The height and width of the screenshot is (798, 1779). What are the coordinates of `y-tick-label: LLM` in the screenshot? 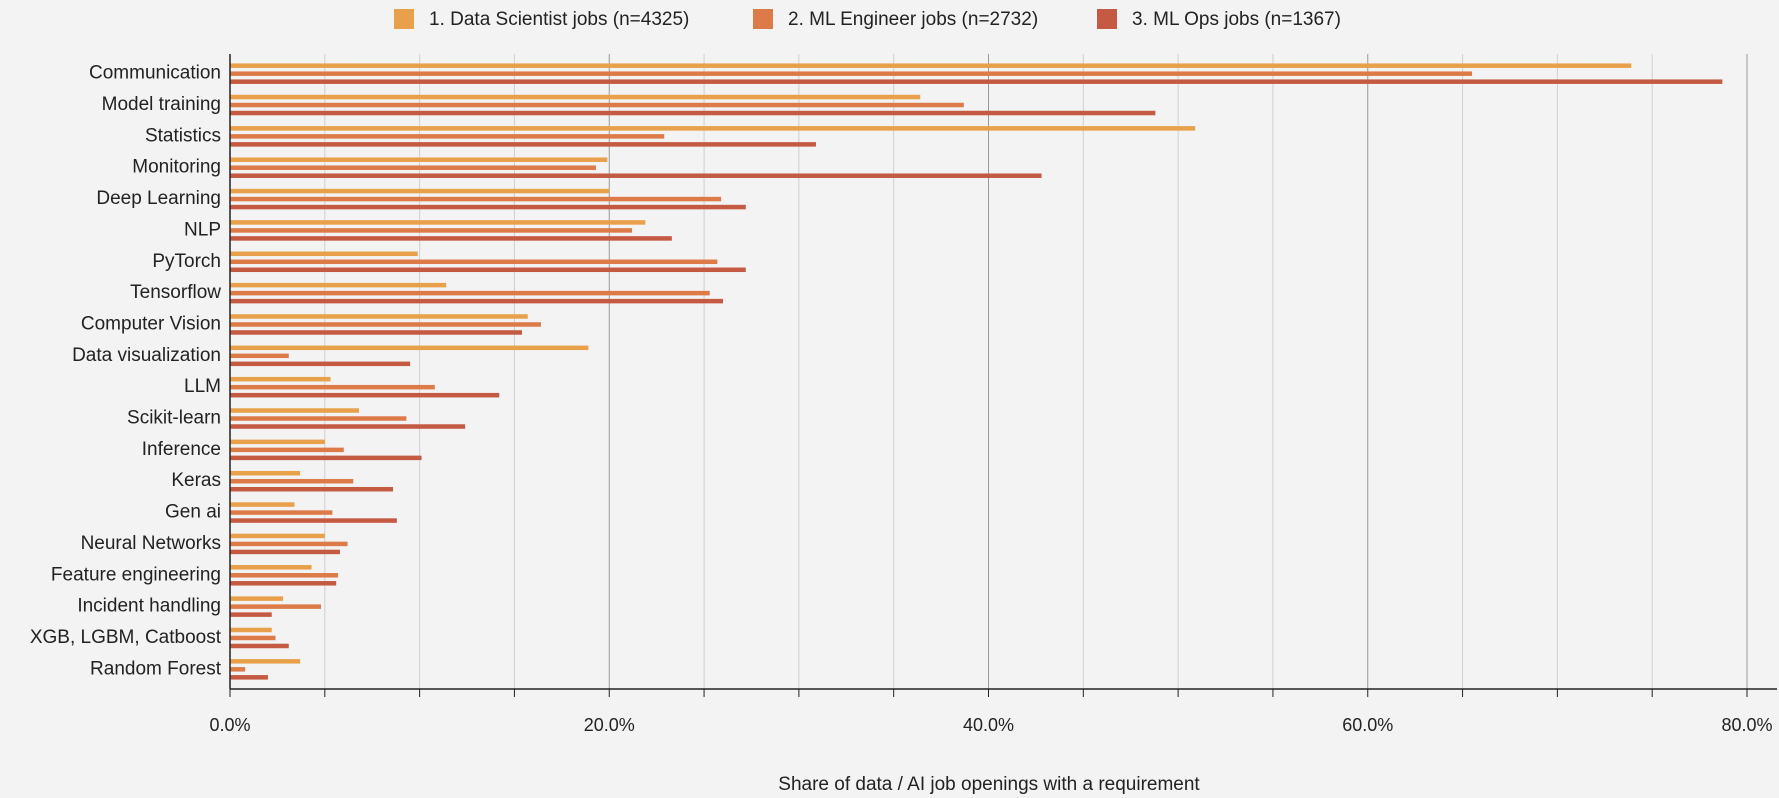 It's located at (202, 386).